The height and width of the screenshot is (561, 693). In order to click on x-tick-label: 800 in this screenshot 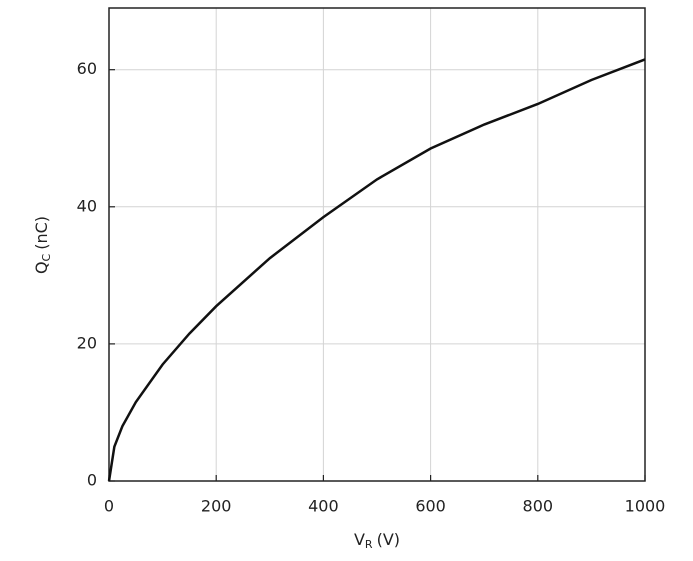, I will do `click(538, 506)`.